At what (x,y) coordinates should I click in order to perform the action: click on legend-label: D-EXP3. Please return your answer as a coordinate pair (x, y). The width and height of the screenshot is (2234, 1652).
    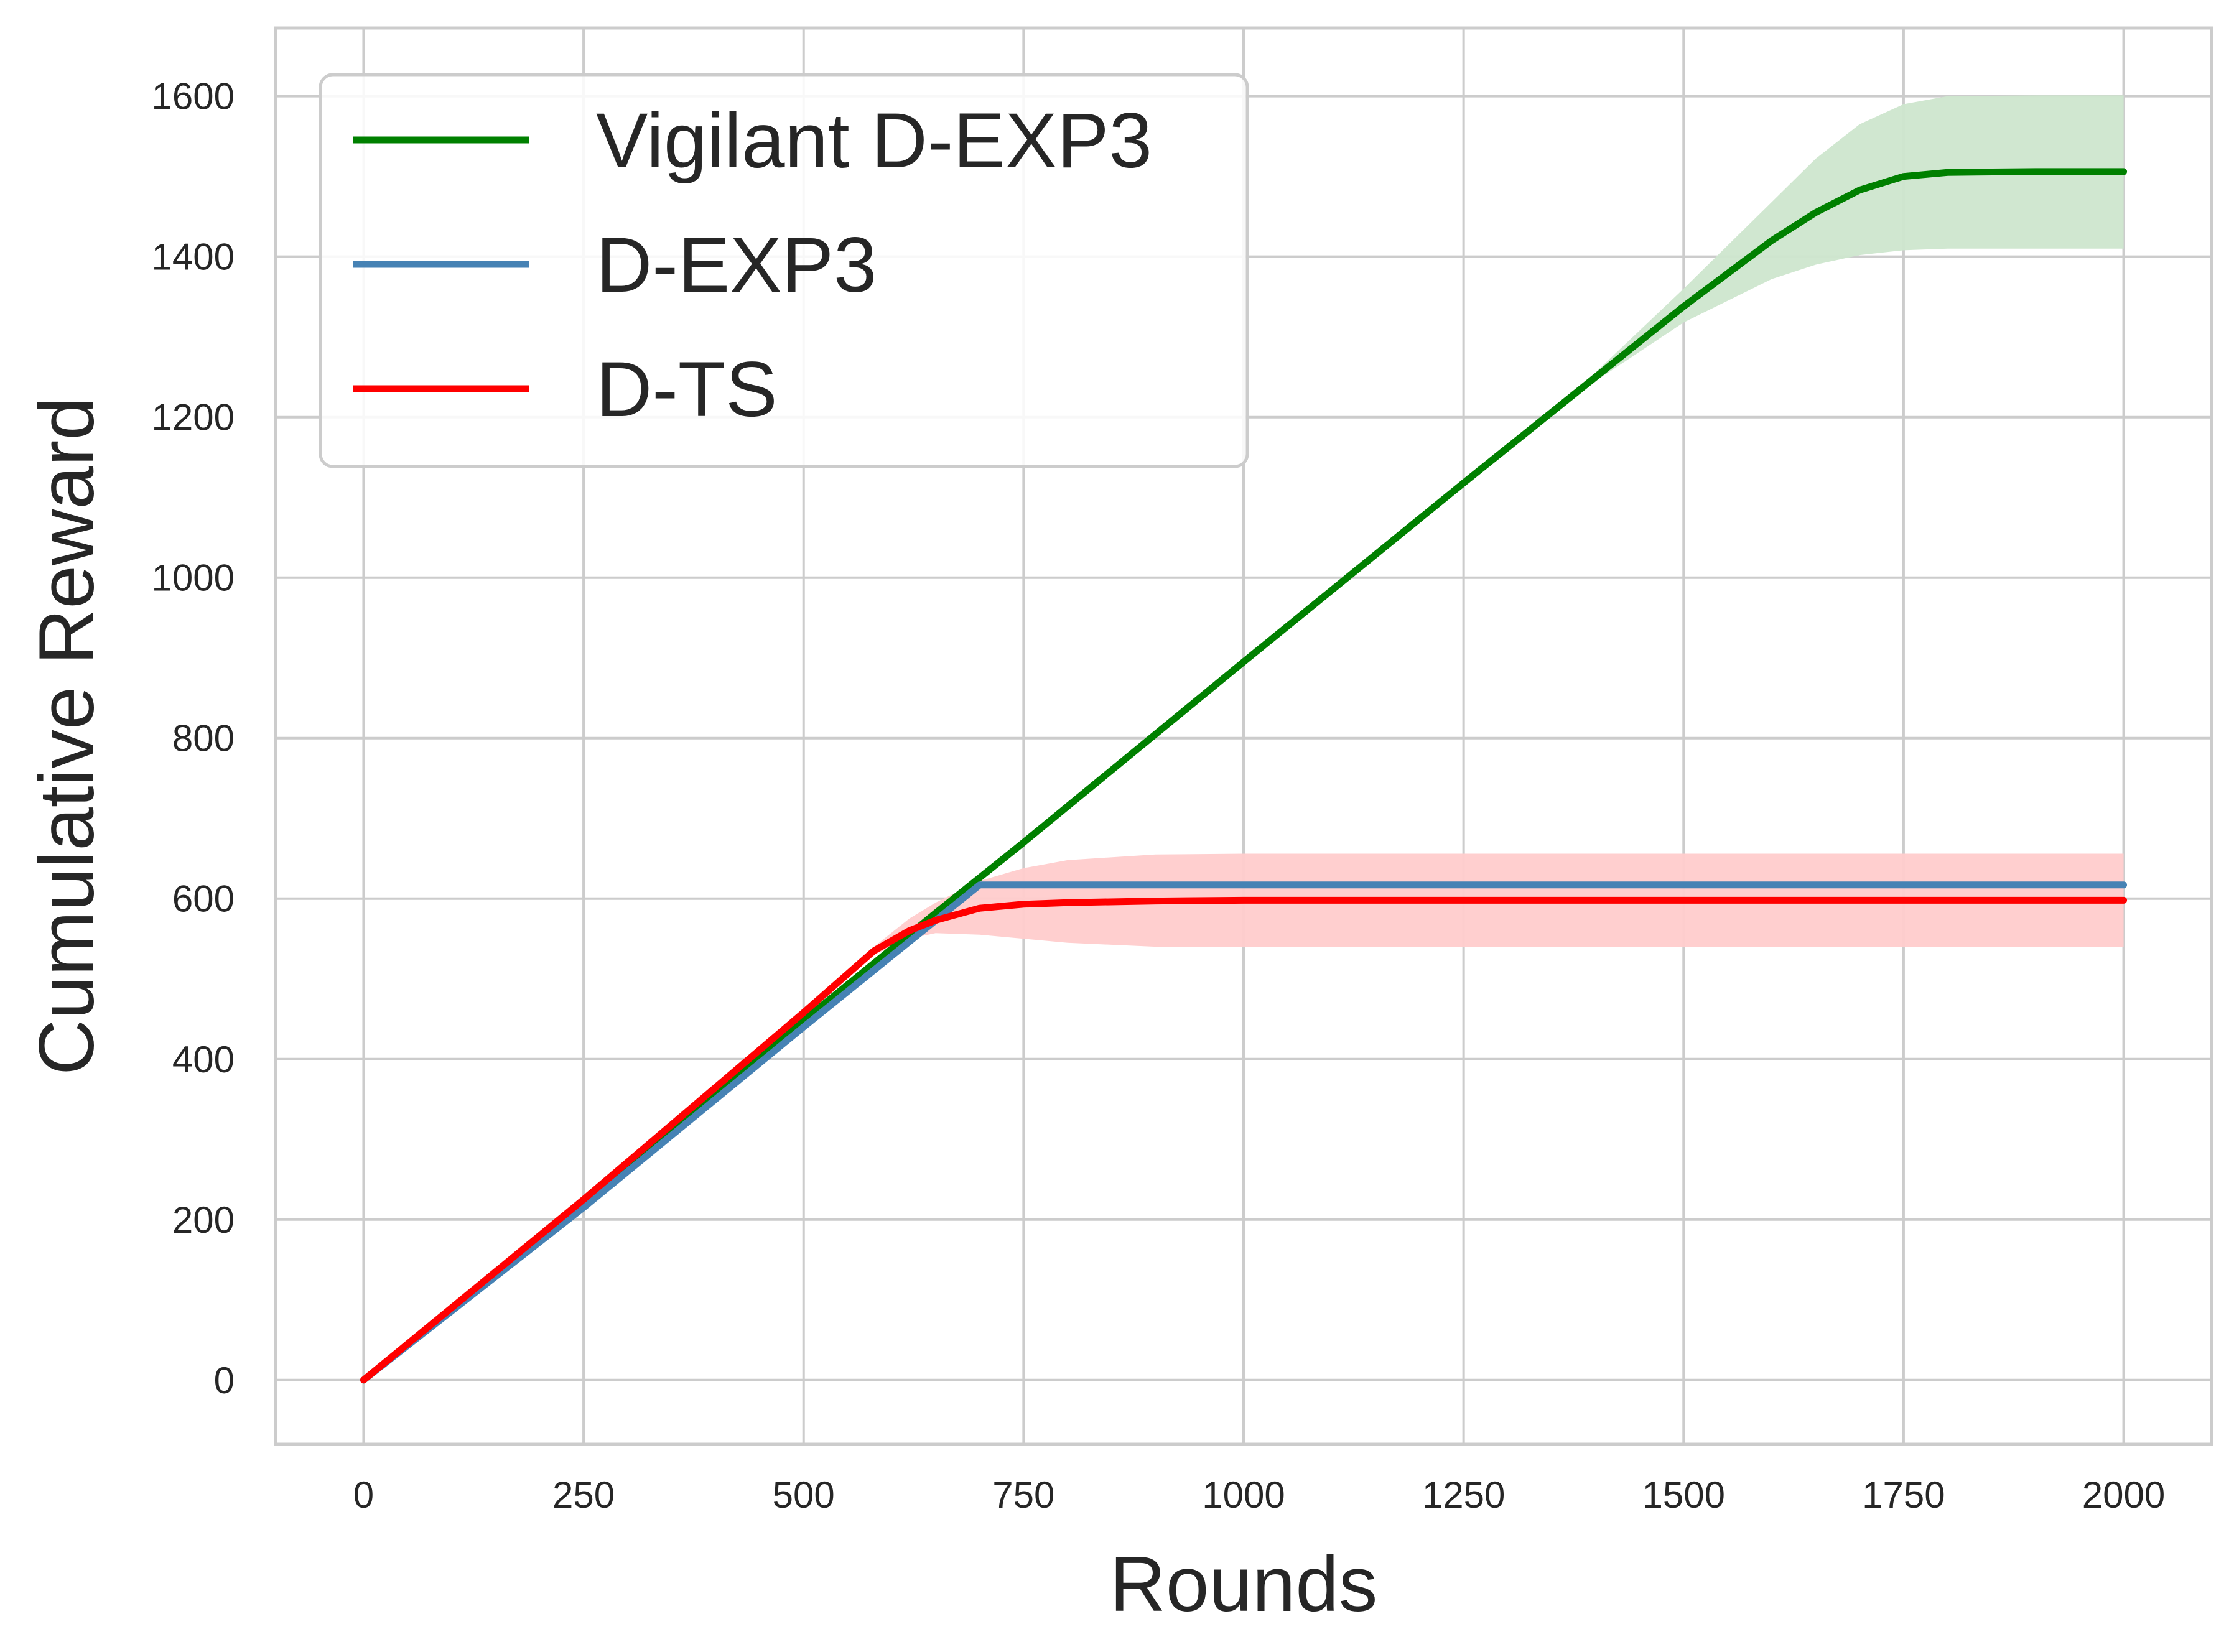
    Looking at the image, I should click on (736, 265).